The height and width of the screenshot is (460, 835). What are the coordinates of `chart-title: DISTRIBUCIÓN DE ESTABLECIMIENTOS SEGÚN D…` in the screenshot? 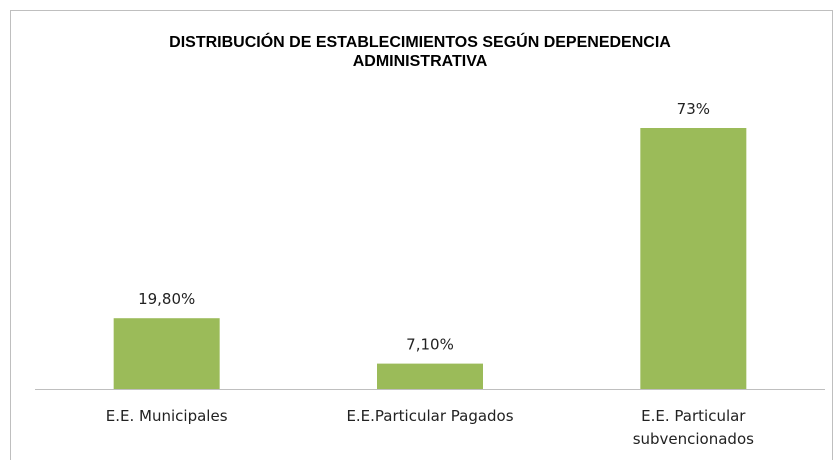 It's located at (420, 52).